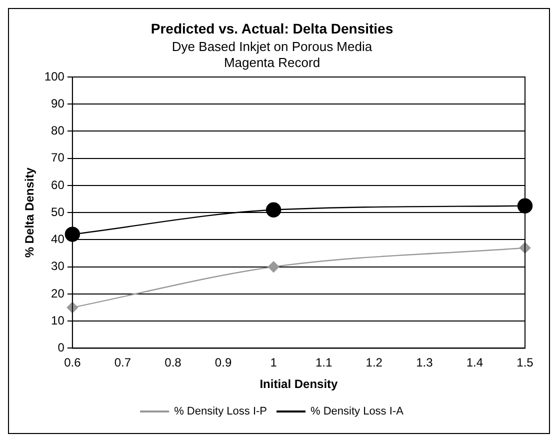  What do you see at coordinates (58, 211) in the screenshot?
I see `y-tick-label: 50` at bounding box center [58, 211].